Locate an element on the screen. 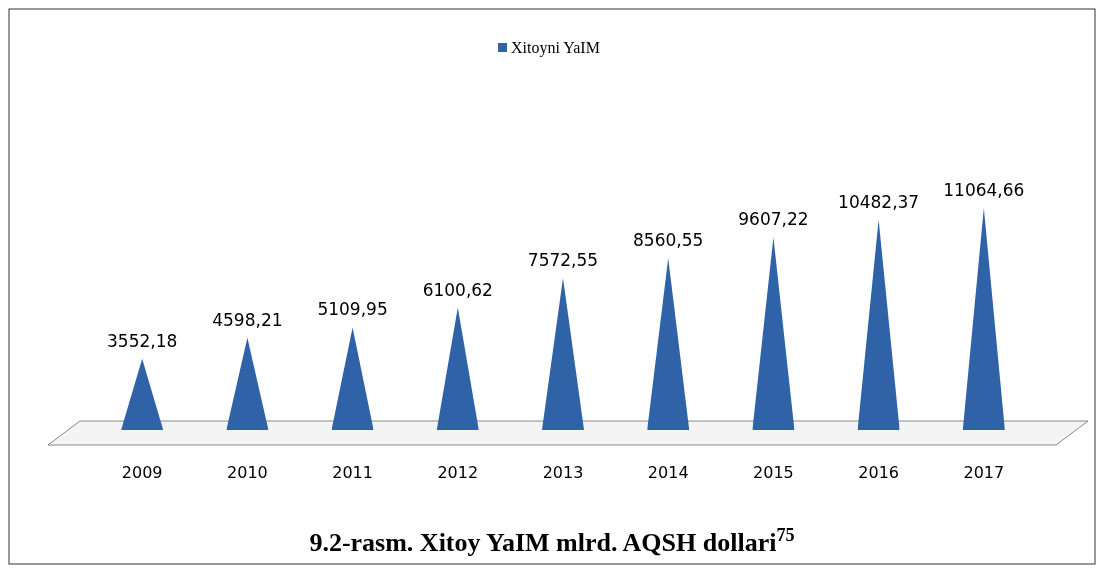 Image resolution: width=1104 pixels, height=573 pixels. x-tick-label: 2009 is located at coordinates (142, 472).